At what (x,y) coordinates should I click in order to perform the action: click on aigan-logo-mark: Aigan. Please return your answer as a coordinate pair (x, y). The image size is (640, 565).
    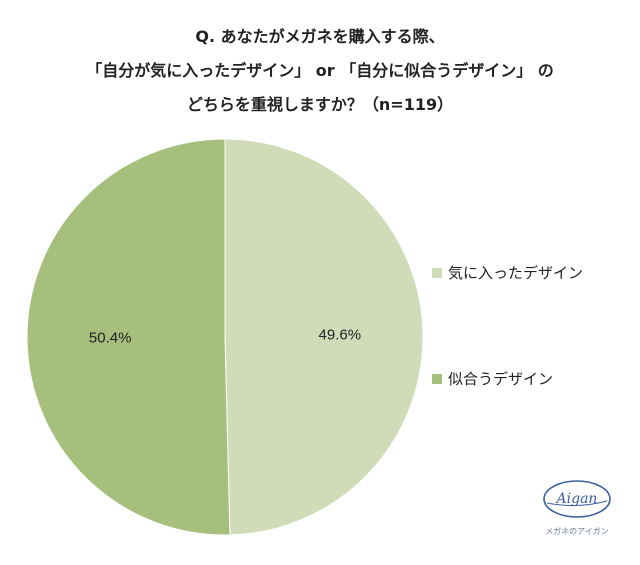
    Looking at the image, I should click on (577, 499).